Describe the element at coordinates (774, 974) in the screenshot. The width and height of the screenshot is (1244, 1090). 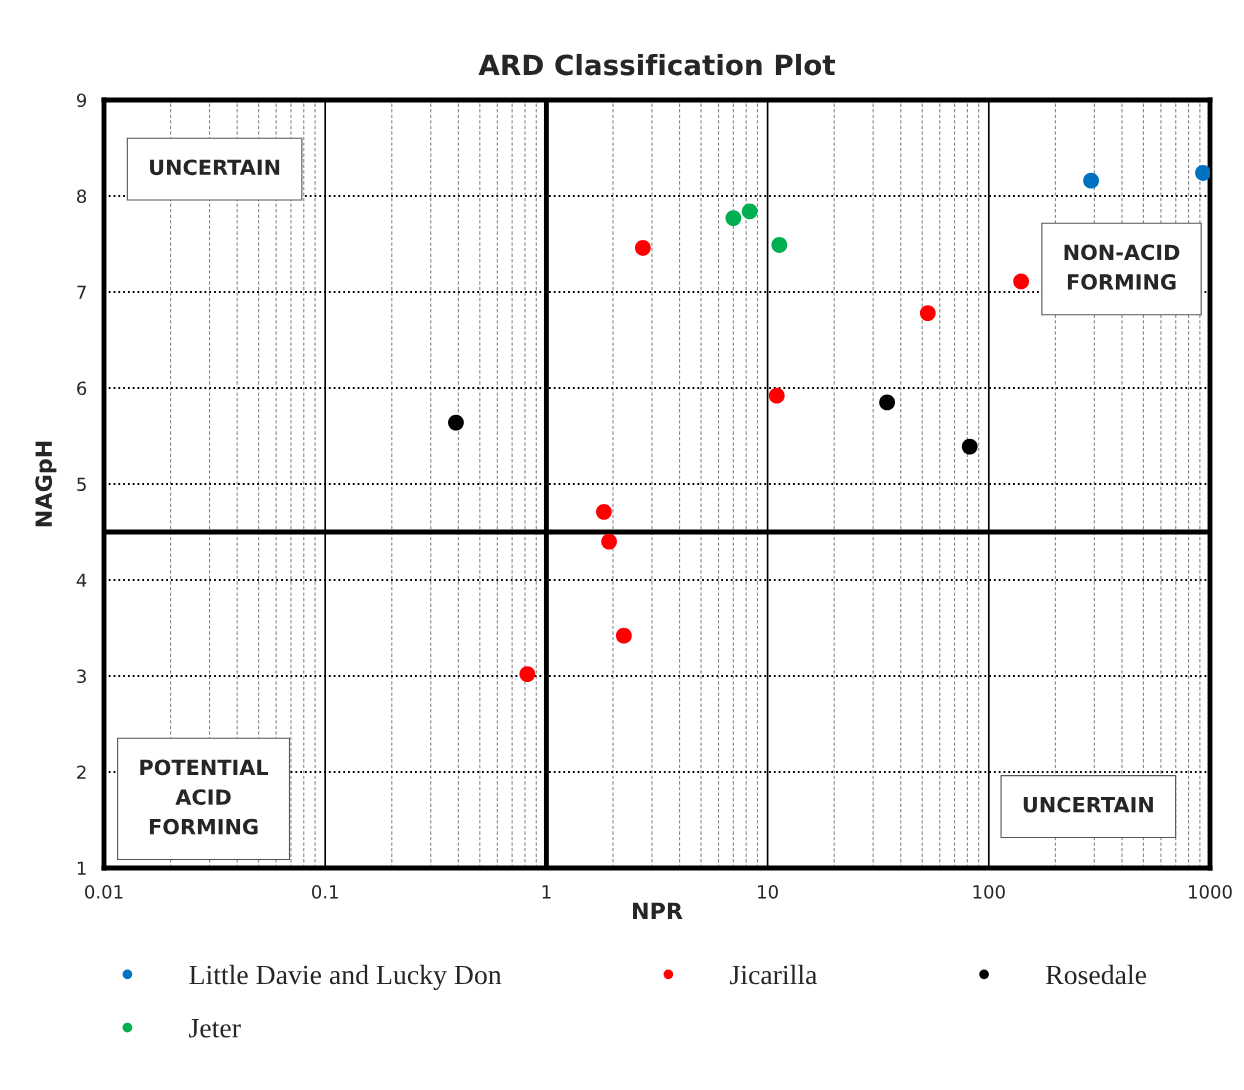
I see `legend-label: Jicarilla` at that location.